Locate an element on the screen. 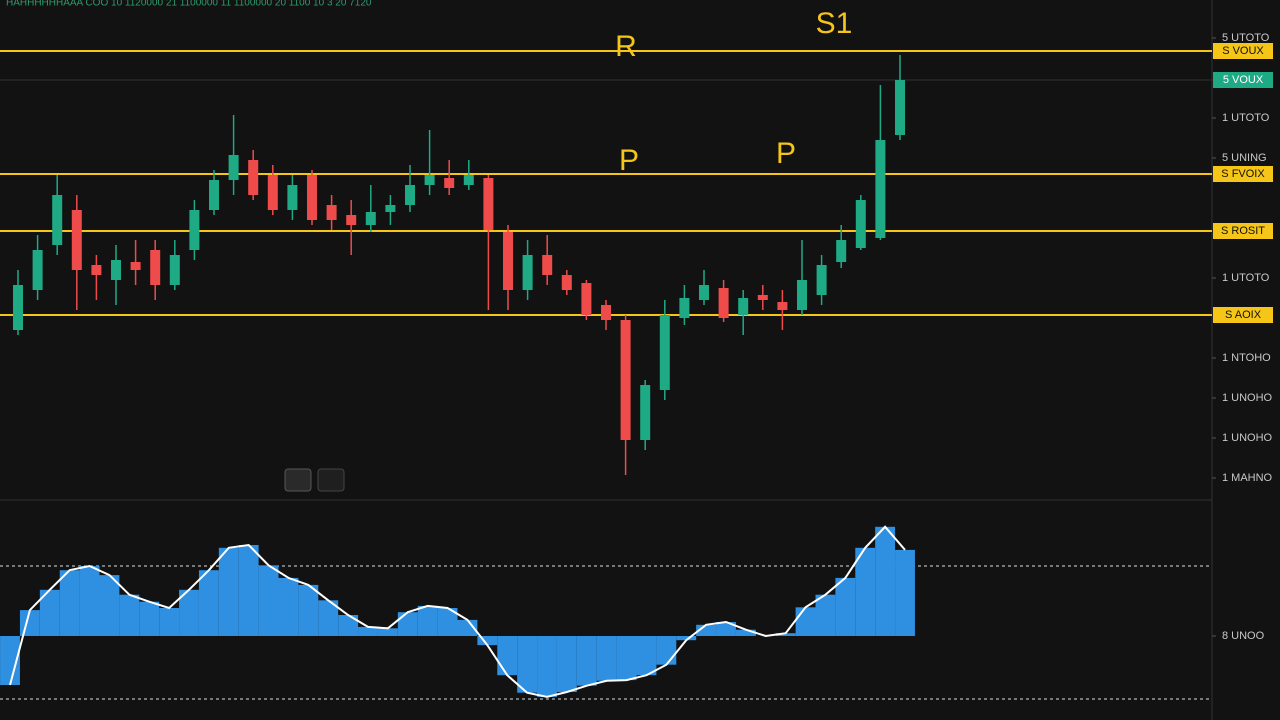 Image resolution: width=1280 pixels, height=720 pixels. level-label: S ROSIT is located at coordinates (1243, 231).